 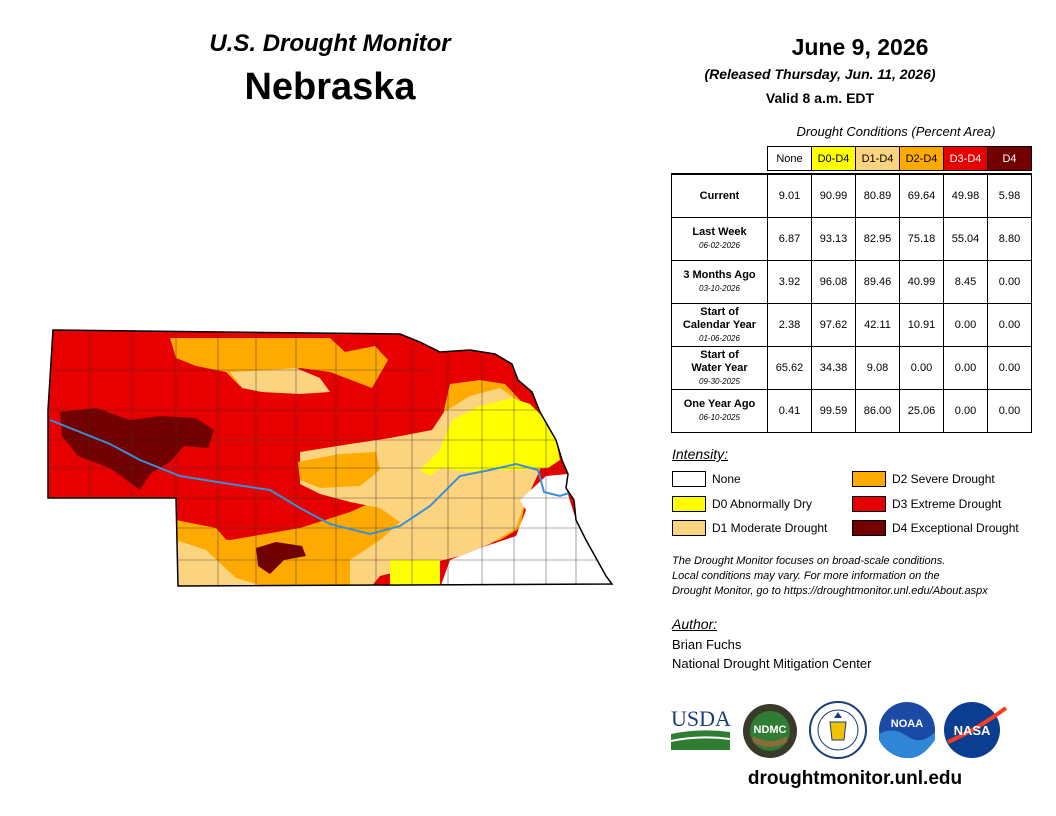 I want to click on table-cell: 9.01, so click(x=789, y=195).